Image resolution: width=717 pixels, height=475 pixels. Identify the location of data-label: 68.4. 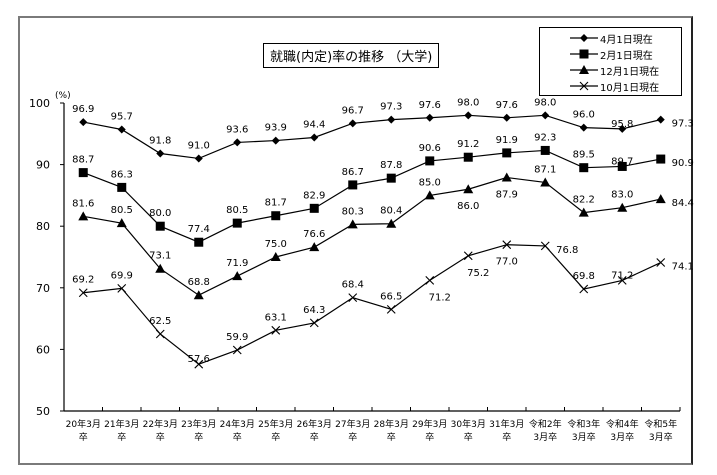
(353, 285).